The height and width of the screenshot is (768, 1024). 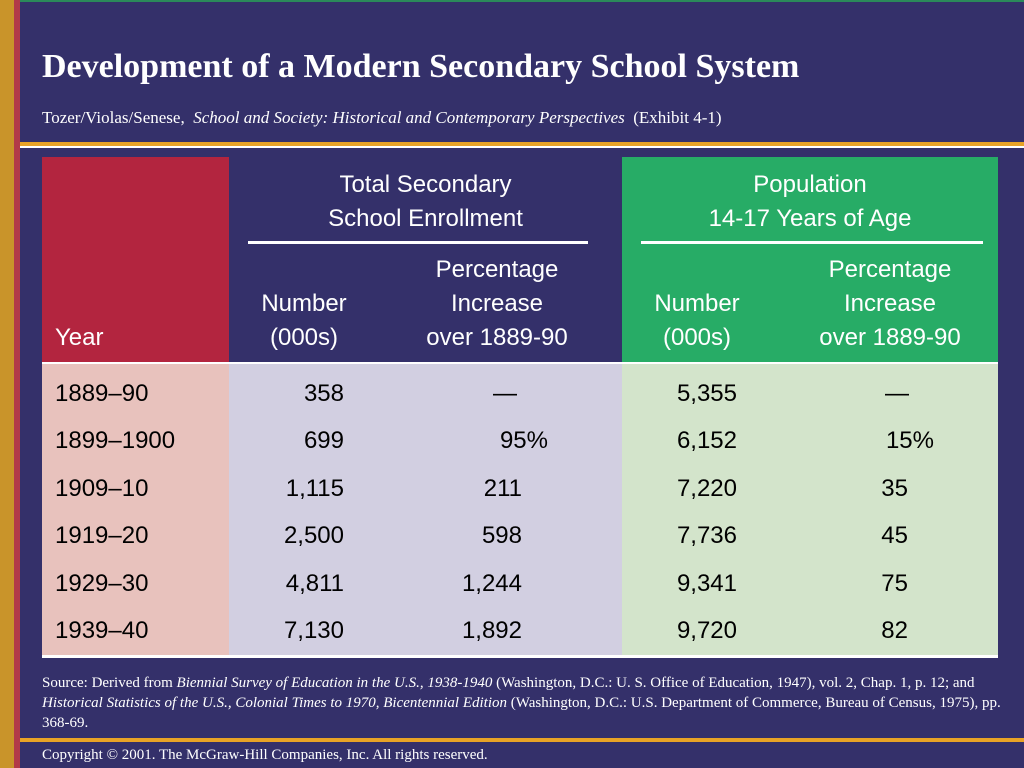 I want to click on enrollment-group-line2: School Enrollment, so click(x=425, y=218).